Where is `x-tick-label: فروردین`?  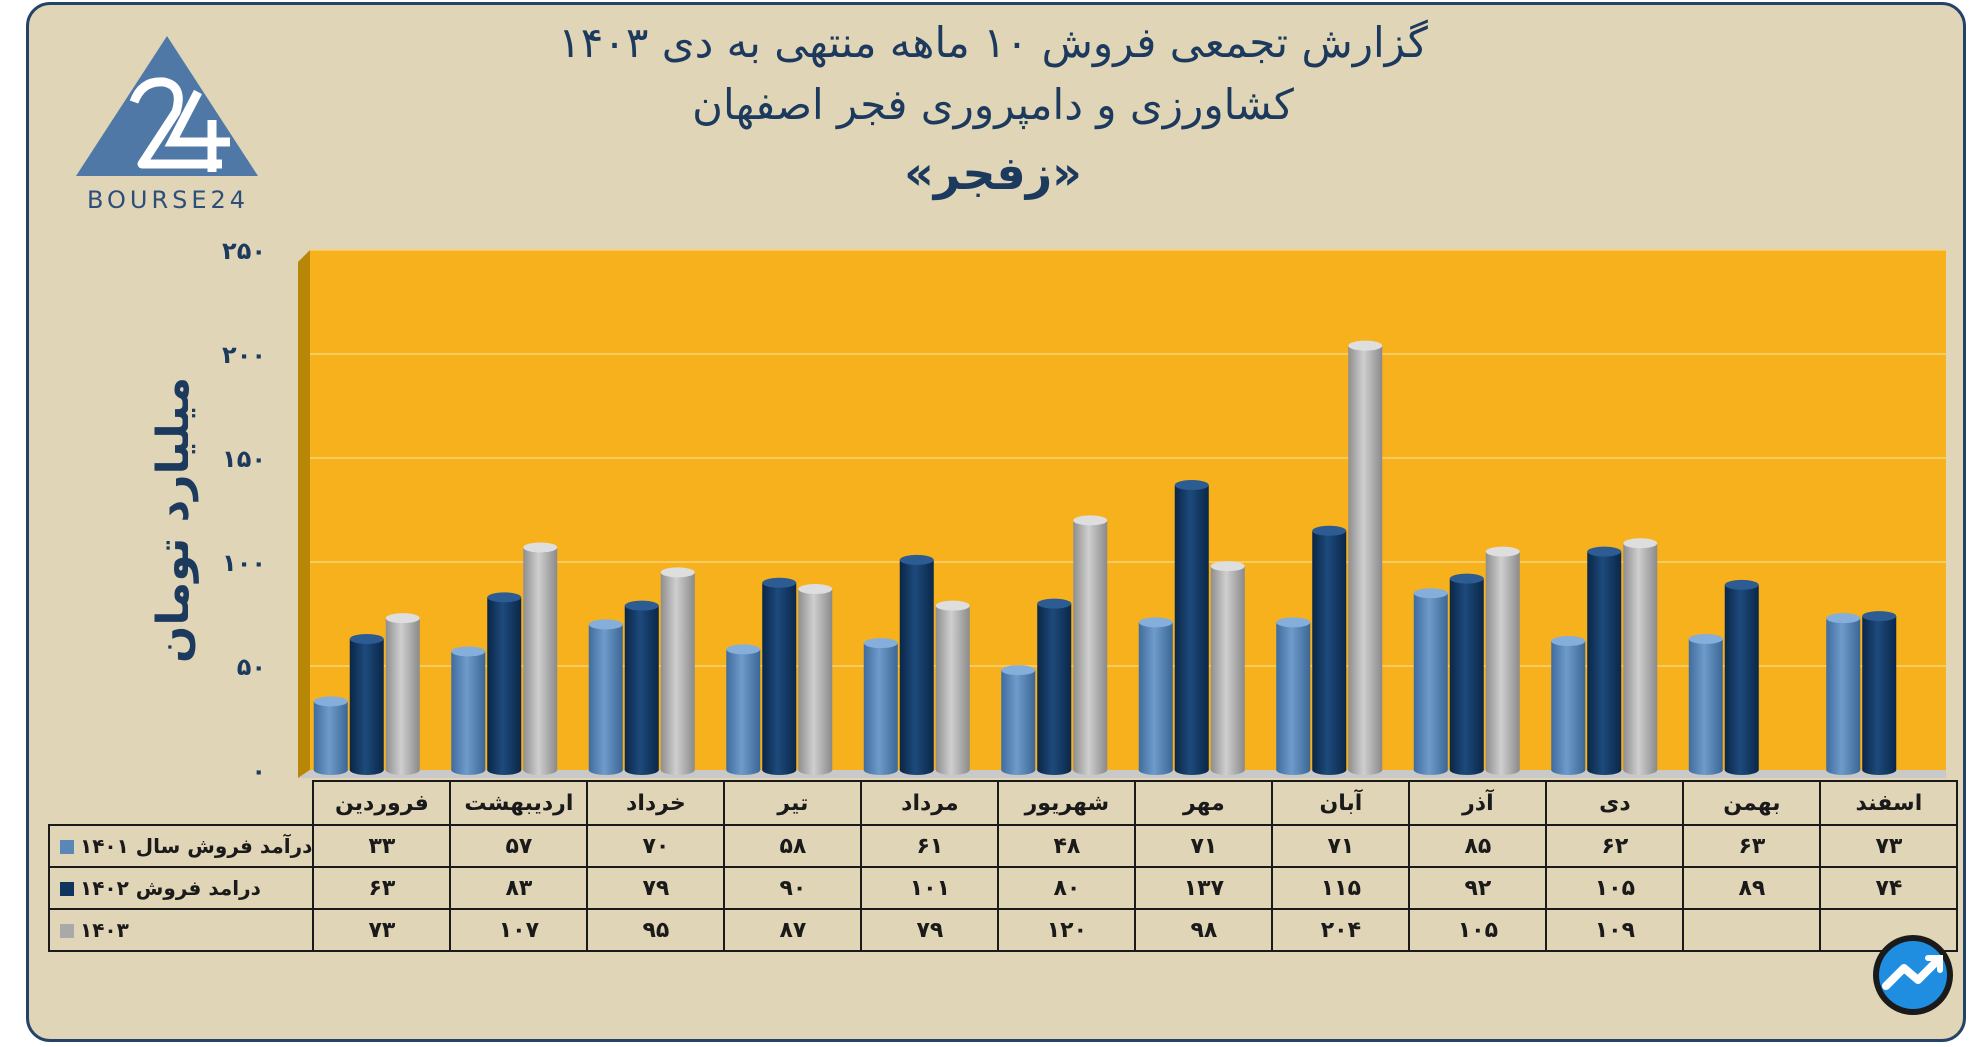
x-tick-label: فروردین is located at coordinates (382, 803).